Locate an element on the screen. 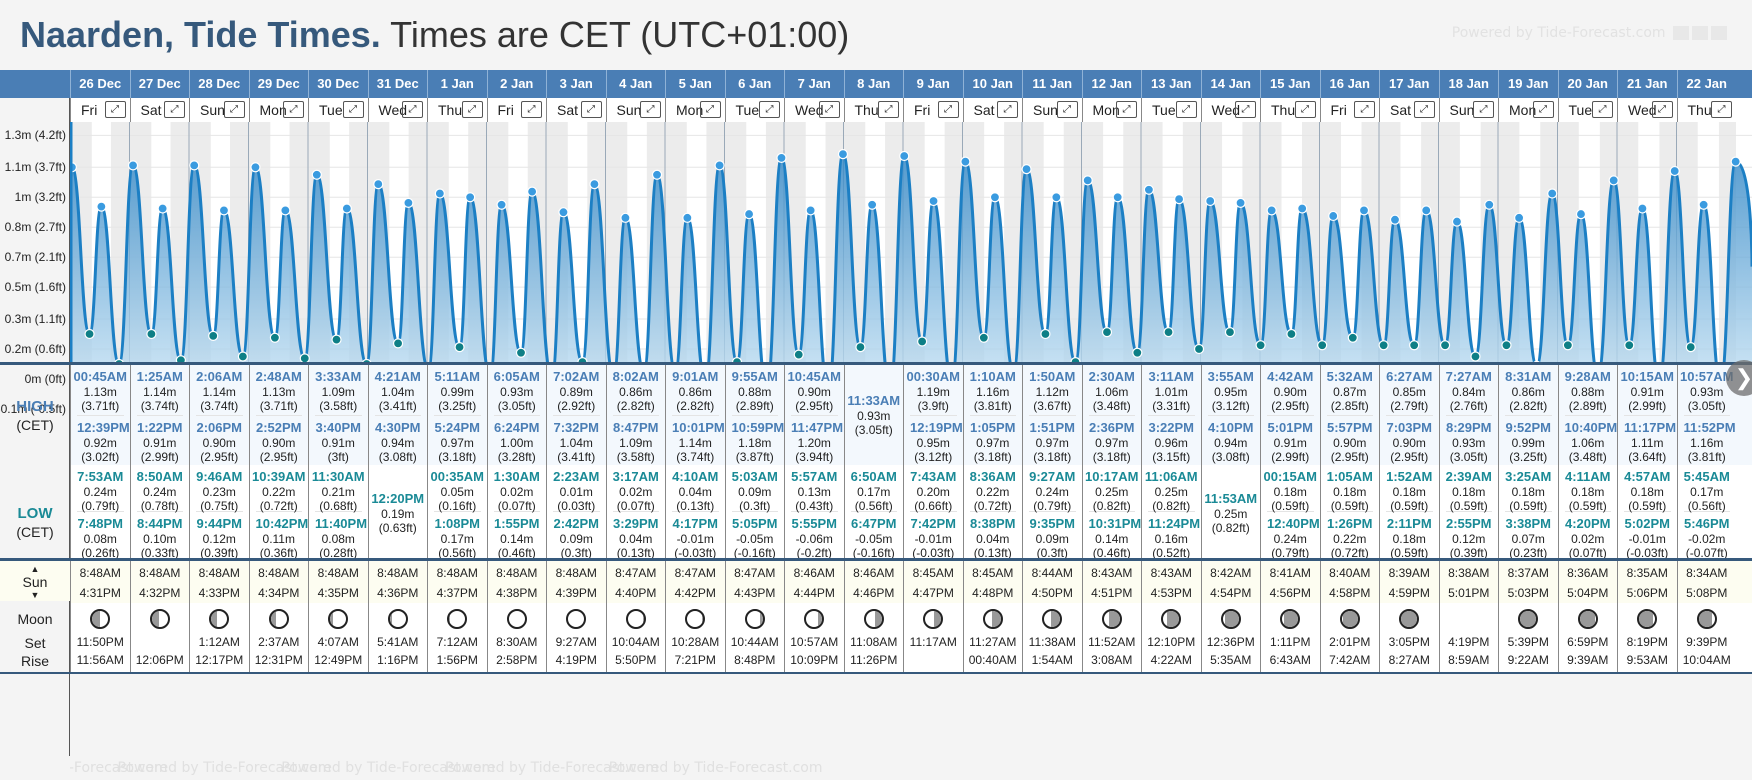  high-tide-entry: 3:22PM 0.96m (3.15ft) is located at coordinates (1171, 440).